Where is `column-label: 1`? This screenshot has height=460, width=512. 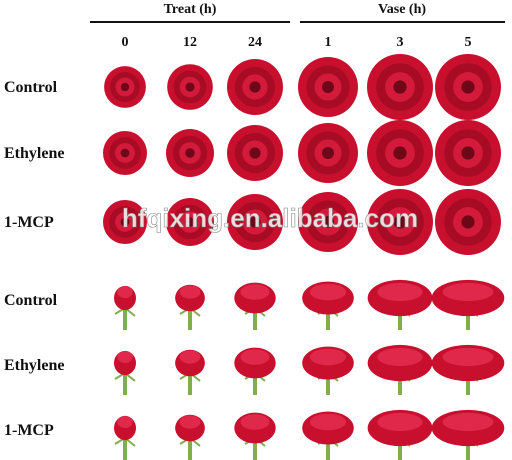 column-label: 1 is located at coordinates (328, 42).